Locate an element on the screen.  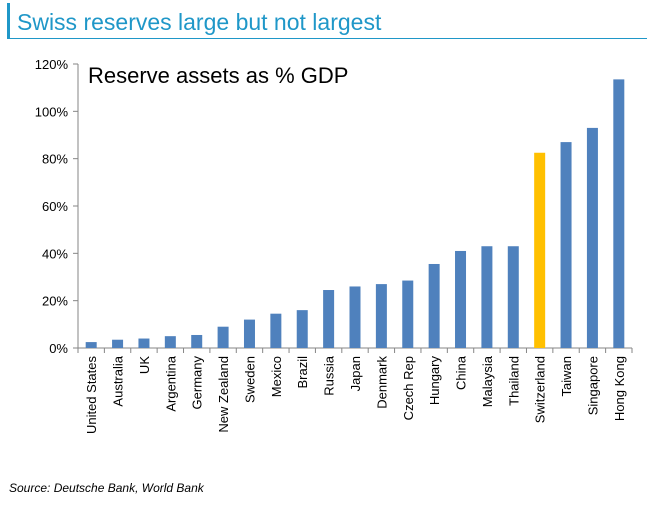
page-title: Swiss reserves large but not largest is located at coordinates (199, 22).